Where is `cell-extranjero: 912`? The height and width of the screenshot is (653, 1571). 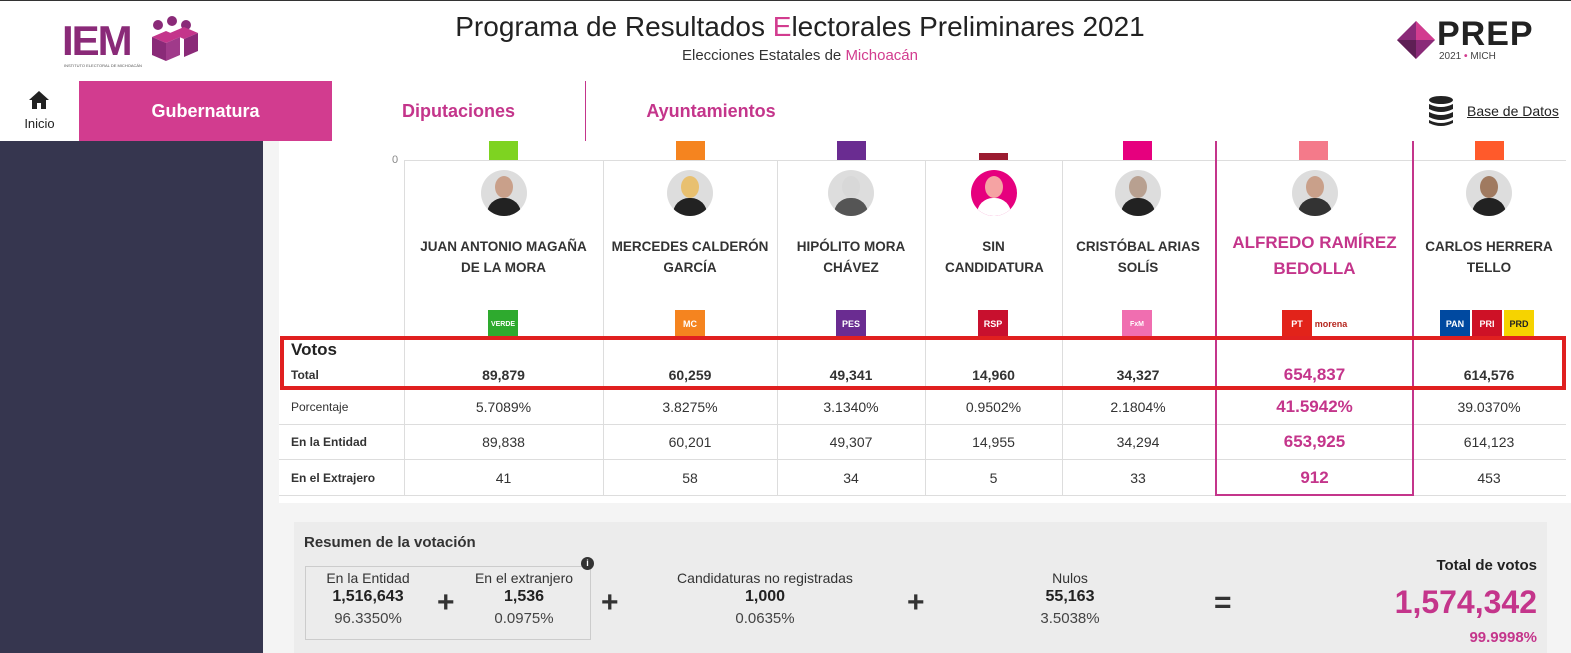 cell-extranjero: 912 is located at coordinates (1314, 477).